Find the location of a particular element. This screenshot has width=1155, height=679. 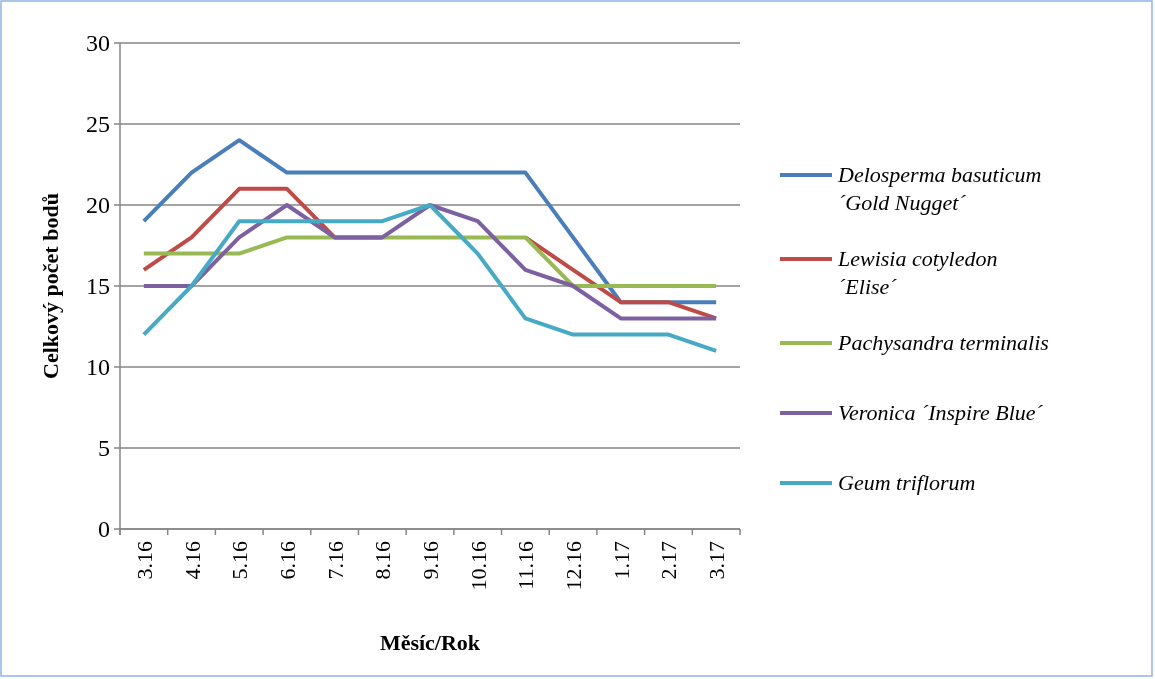

x-tick-label: 11.16 is located at coordinates (526, 565).